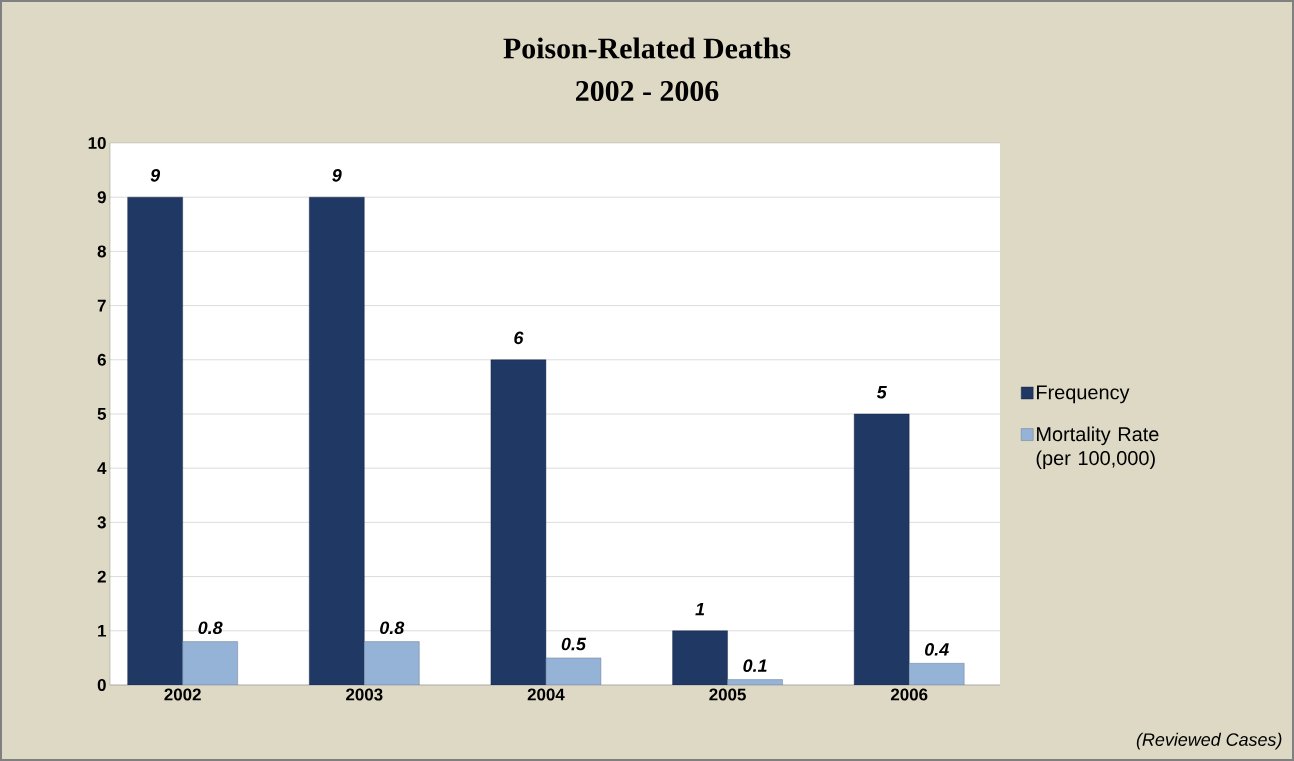  I want to click on y-tick-label: 10, so click(97, 142).